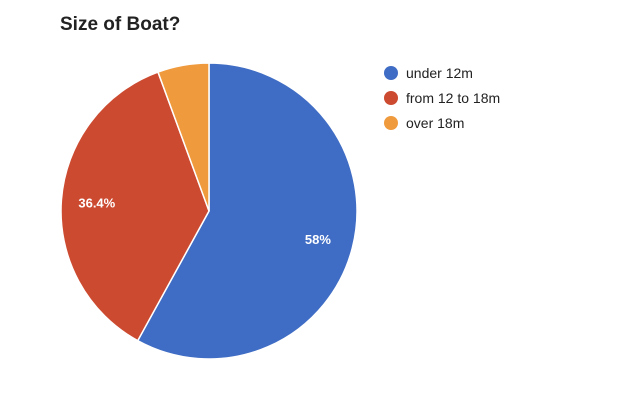 This screenshot has height=406, width=640. What do you see at coordinates (96, 203) in the screenshot?
I see `slice-data-label: 36.4%` at bounding box center [96, 203].